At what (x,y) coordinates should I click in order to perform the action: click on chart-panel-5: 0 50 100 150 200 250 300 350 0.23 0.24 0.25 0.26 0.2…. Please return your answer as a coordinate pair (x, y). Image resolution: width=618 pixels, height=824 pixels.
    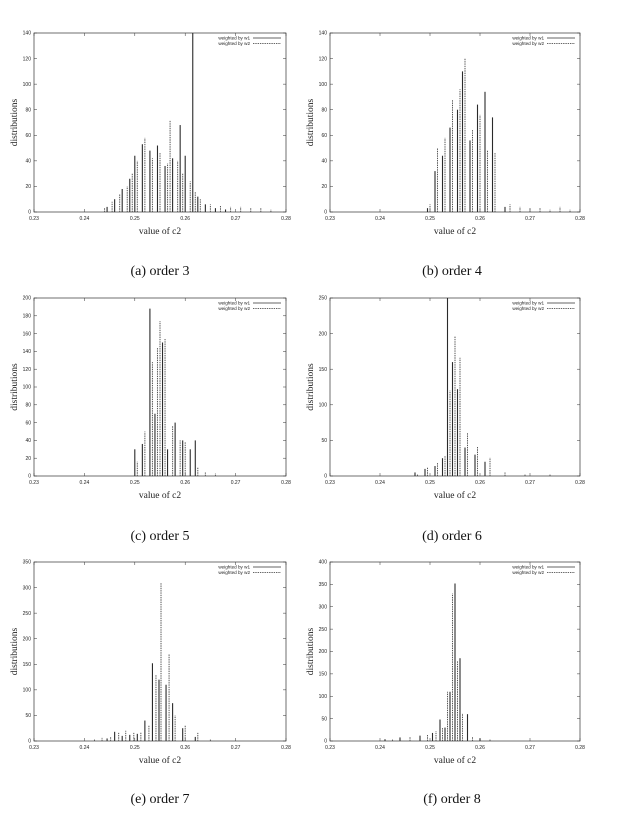
    Looking at the image, I should click on (150, 663).